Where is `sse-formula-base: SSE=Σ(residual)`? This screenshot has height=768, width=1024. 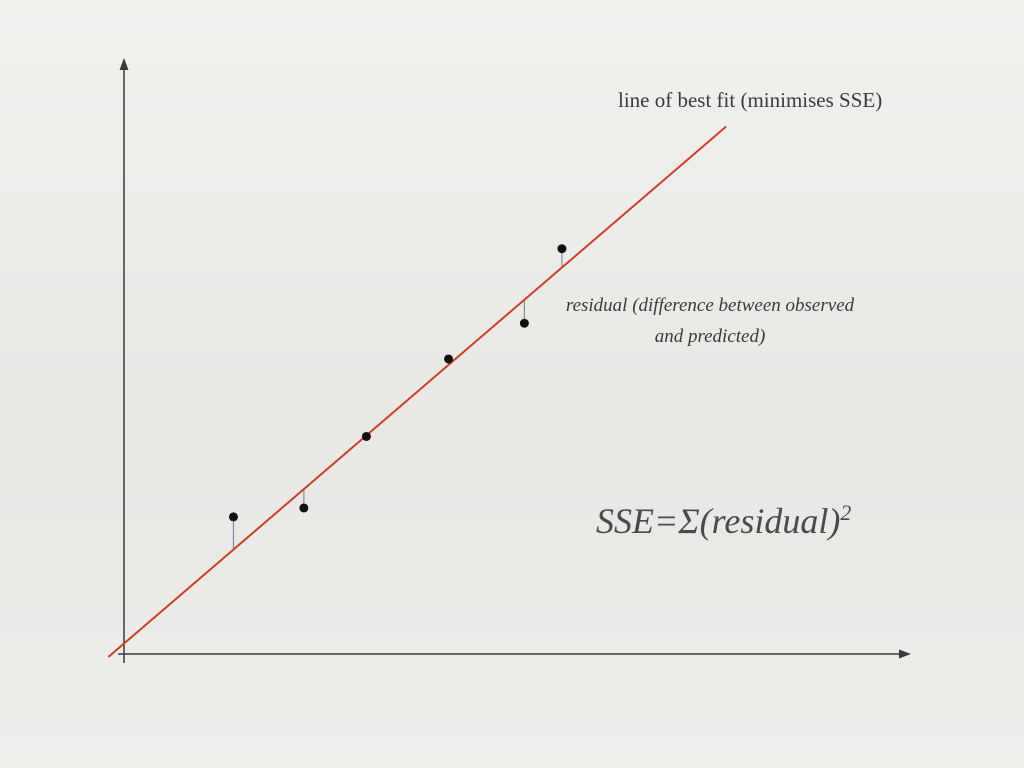 sse-formula-base: SSE=Σ(residual) is located at coordinates (718, 521).